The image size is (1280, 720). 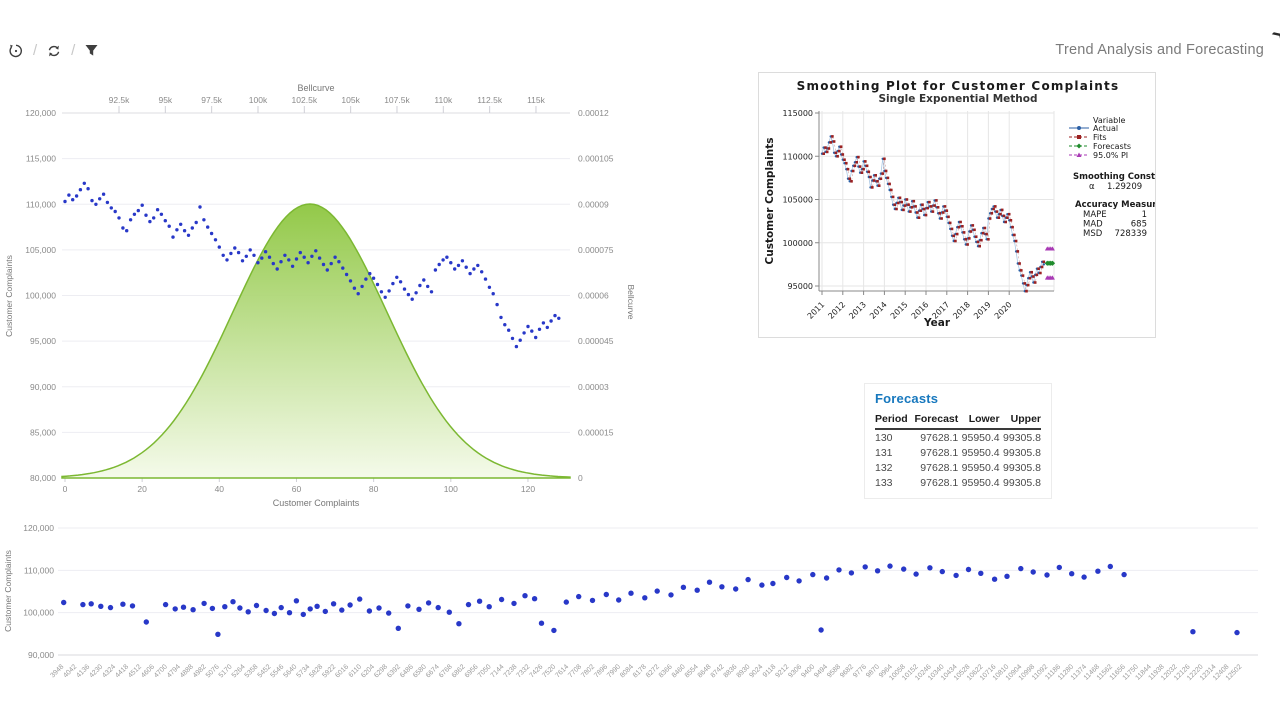 What do you see at coordinates (165, 100) in the screenshot?
I see `svg-text: 95k` at bounding box center [165, 100].